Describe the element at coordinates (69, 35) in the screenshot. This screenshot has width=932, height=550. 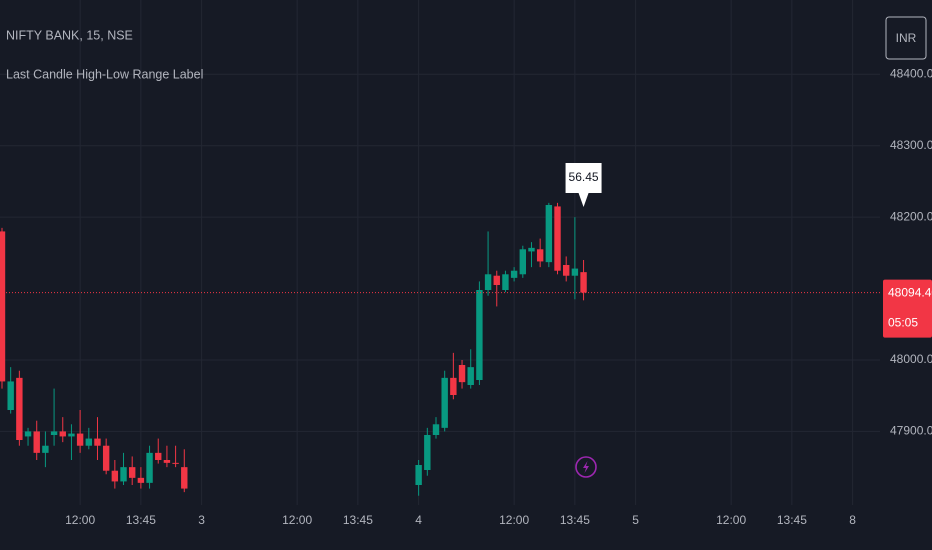
I see `chart-title: NIFTY BANK, 15, NSE` at that location.